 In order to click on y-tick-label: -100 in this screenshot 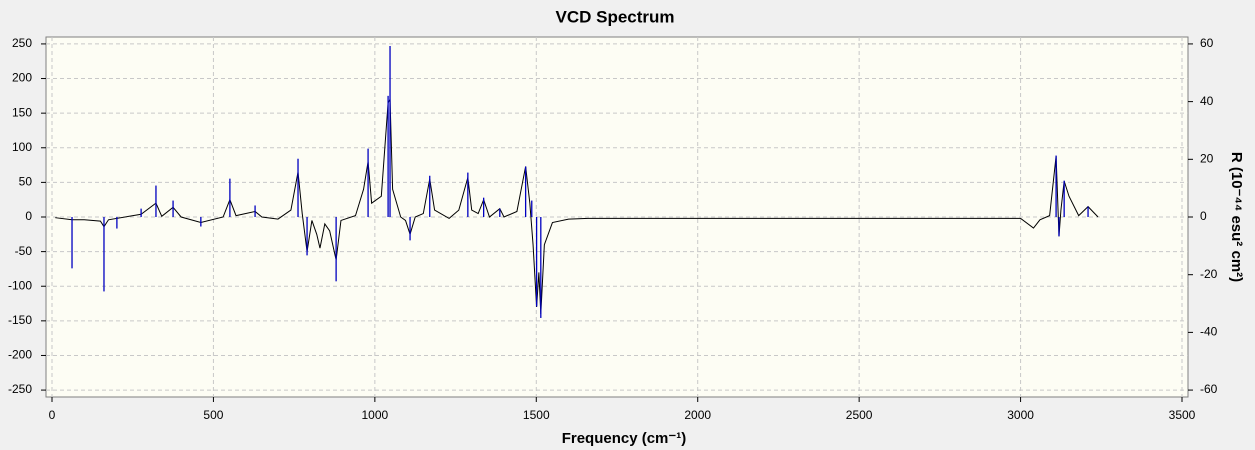, I will do `click(20, 285)`.